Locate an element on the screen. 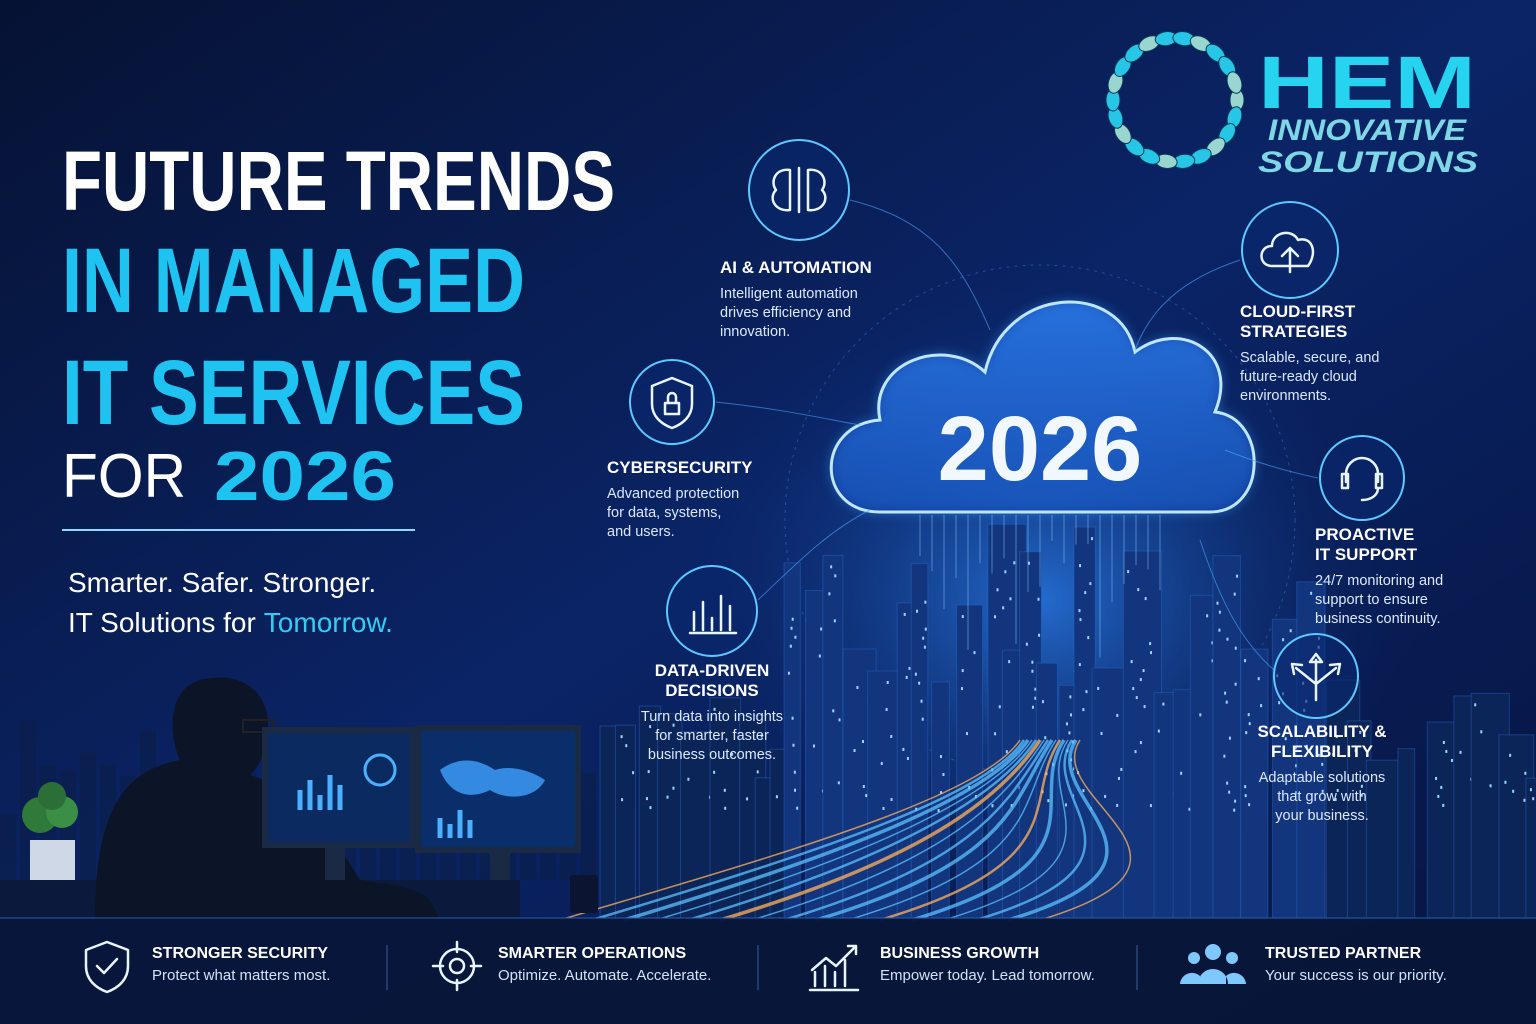 Image resolution: width=1536 pixels, height=1024 pixels. workstation is located at coordinates (299, 798).